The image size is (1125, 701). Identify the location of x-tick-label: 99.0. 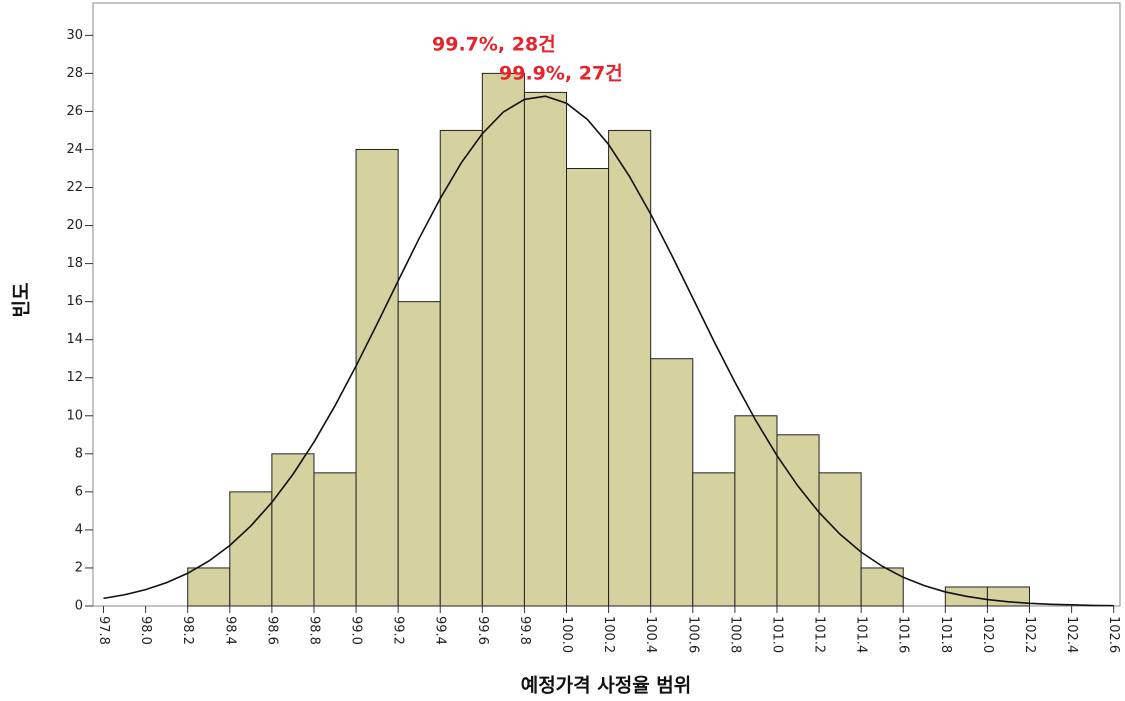
(356, 630).